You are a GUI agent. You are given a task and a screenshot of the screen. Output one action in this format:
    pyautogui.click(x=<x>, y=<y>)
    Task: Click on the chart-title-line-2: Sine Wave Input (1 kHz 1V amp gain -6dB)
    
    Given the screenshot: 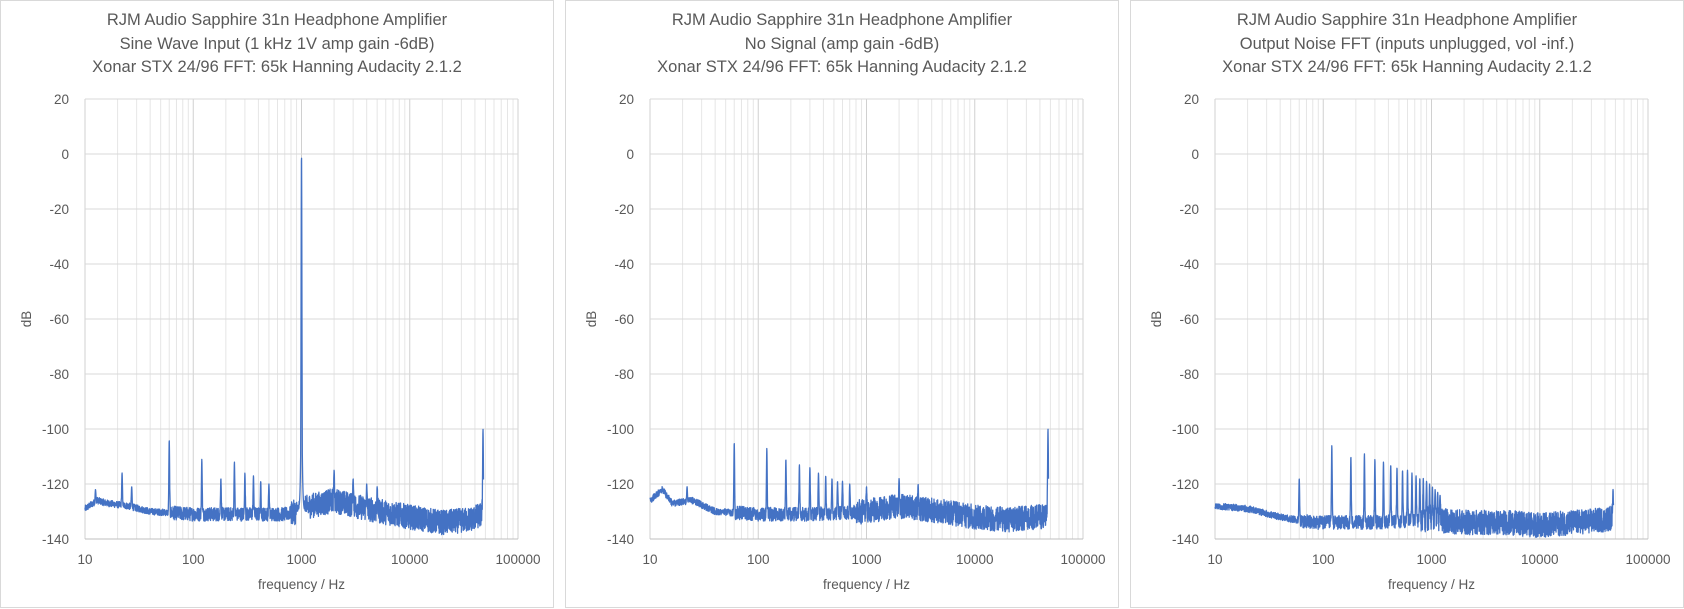 What is the action you would take?
    pyautogui.click(x=277, y=43)
    